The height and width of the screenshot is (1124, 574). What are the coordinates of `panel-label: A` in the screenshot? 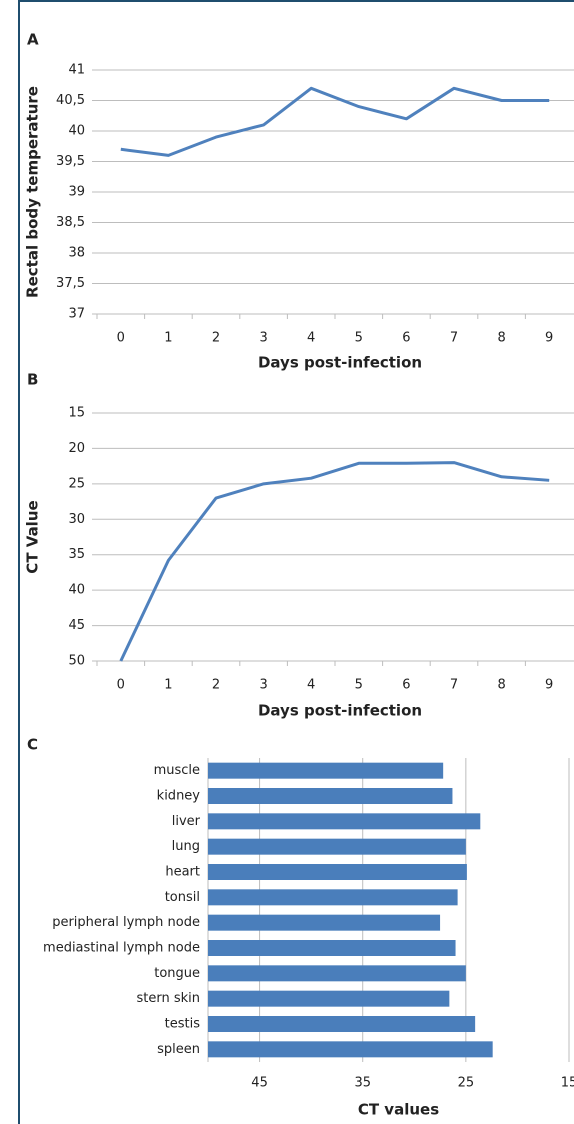 It's located at (33, 40).